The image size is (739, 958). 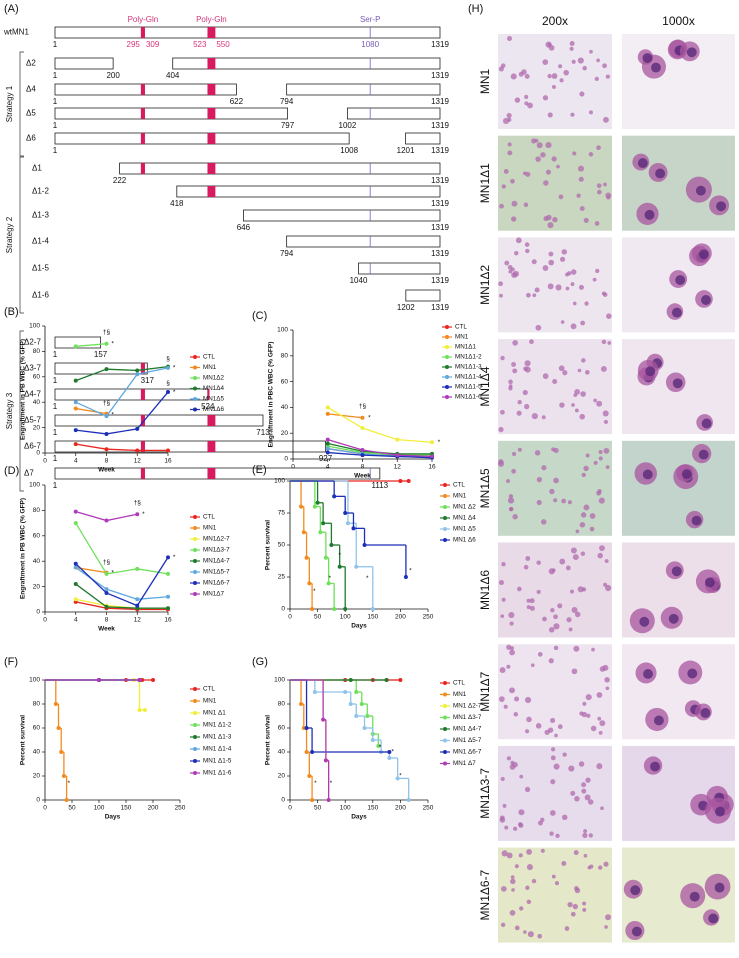 What do you see at coordinates (216, 539) in the screenshot?
I see `legend-label: MN1Δ2-7` at bounding box center [216, 539].